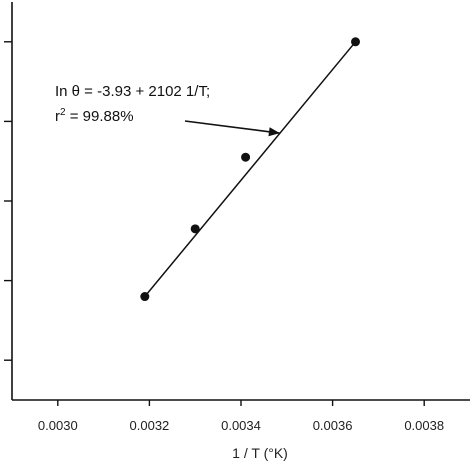 The height and width of the screenshot is (474, 474). I want to click on annotation-arrow-head, so click(274, 132).